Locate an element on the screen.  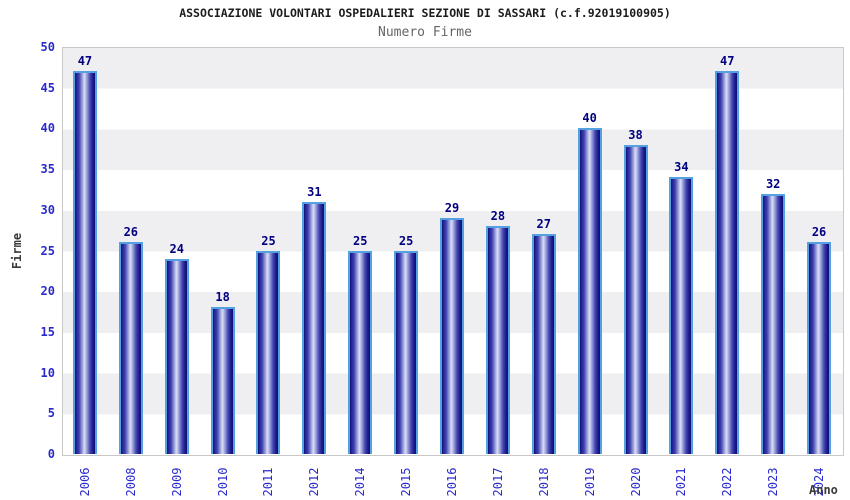
y-tick-label: 30 is located at coordinates (47, 209).